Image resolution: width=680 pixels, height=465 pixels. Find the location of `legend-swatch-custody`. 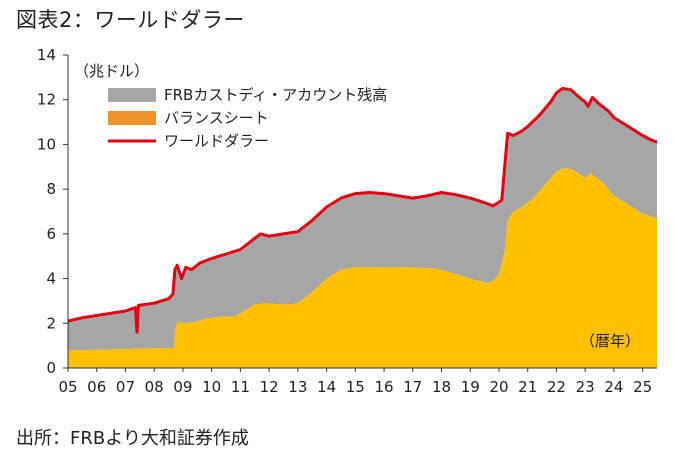

legend-swatch-custody is located at coordinates (132, 95).